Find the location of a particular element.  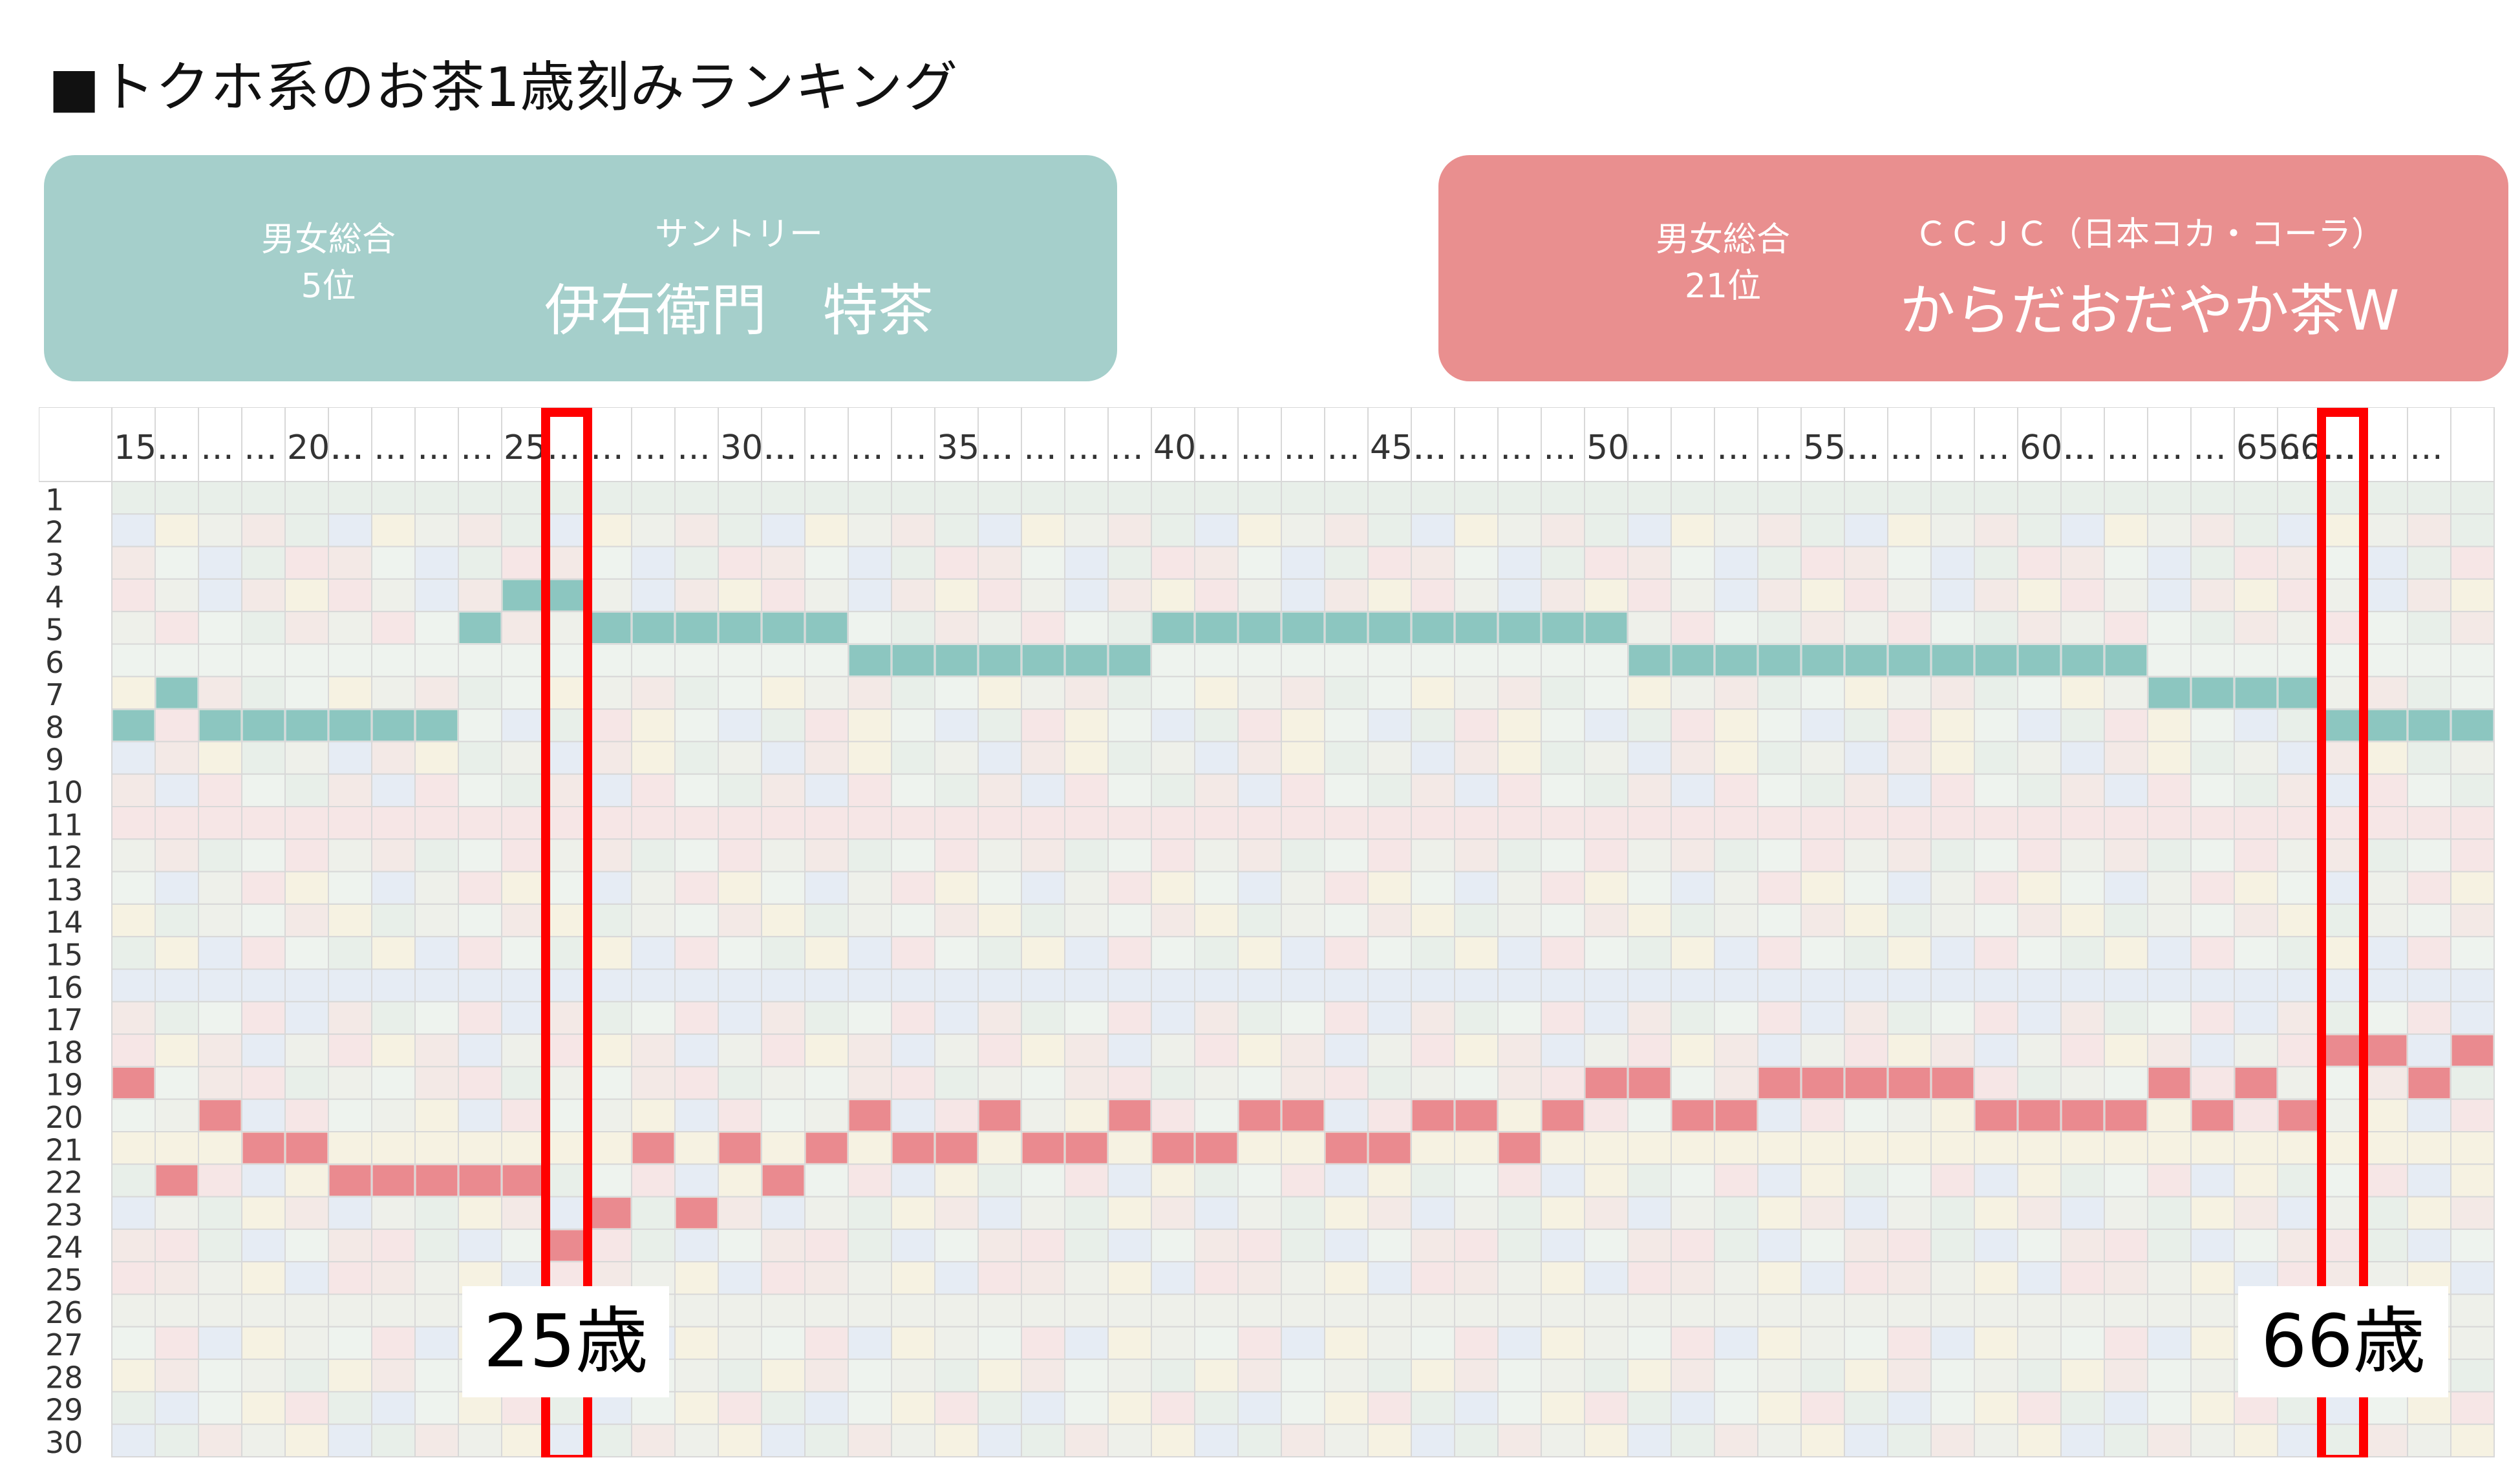

y-tick-label: 6 is located at coordinates (54, 662).